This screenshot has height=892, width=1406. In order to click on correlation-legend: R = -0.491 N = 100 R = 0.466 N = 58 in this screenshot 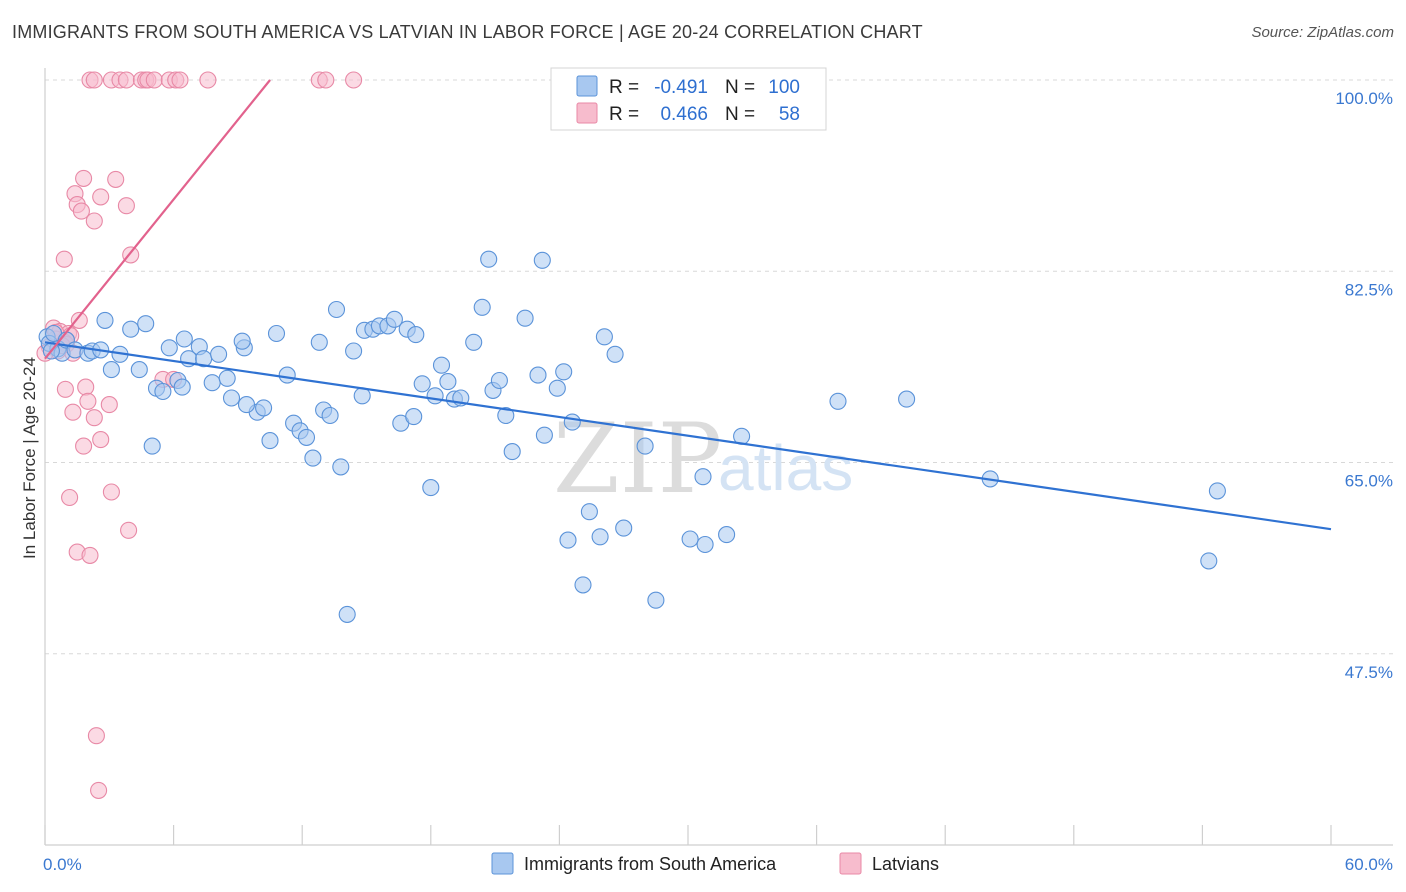, I will do `click(688, 99)`.